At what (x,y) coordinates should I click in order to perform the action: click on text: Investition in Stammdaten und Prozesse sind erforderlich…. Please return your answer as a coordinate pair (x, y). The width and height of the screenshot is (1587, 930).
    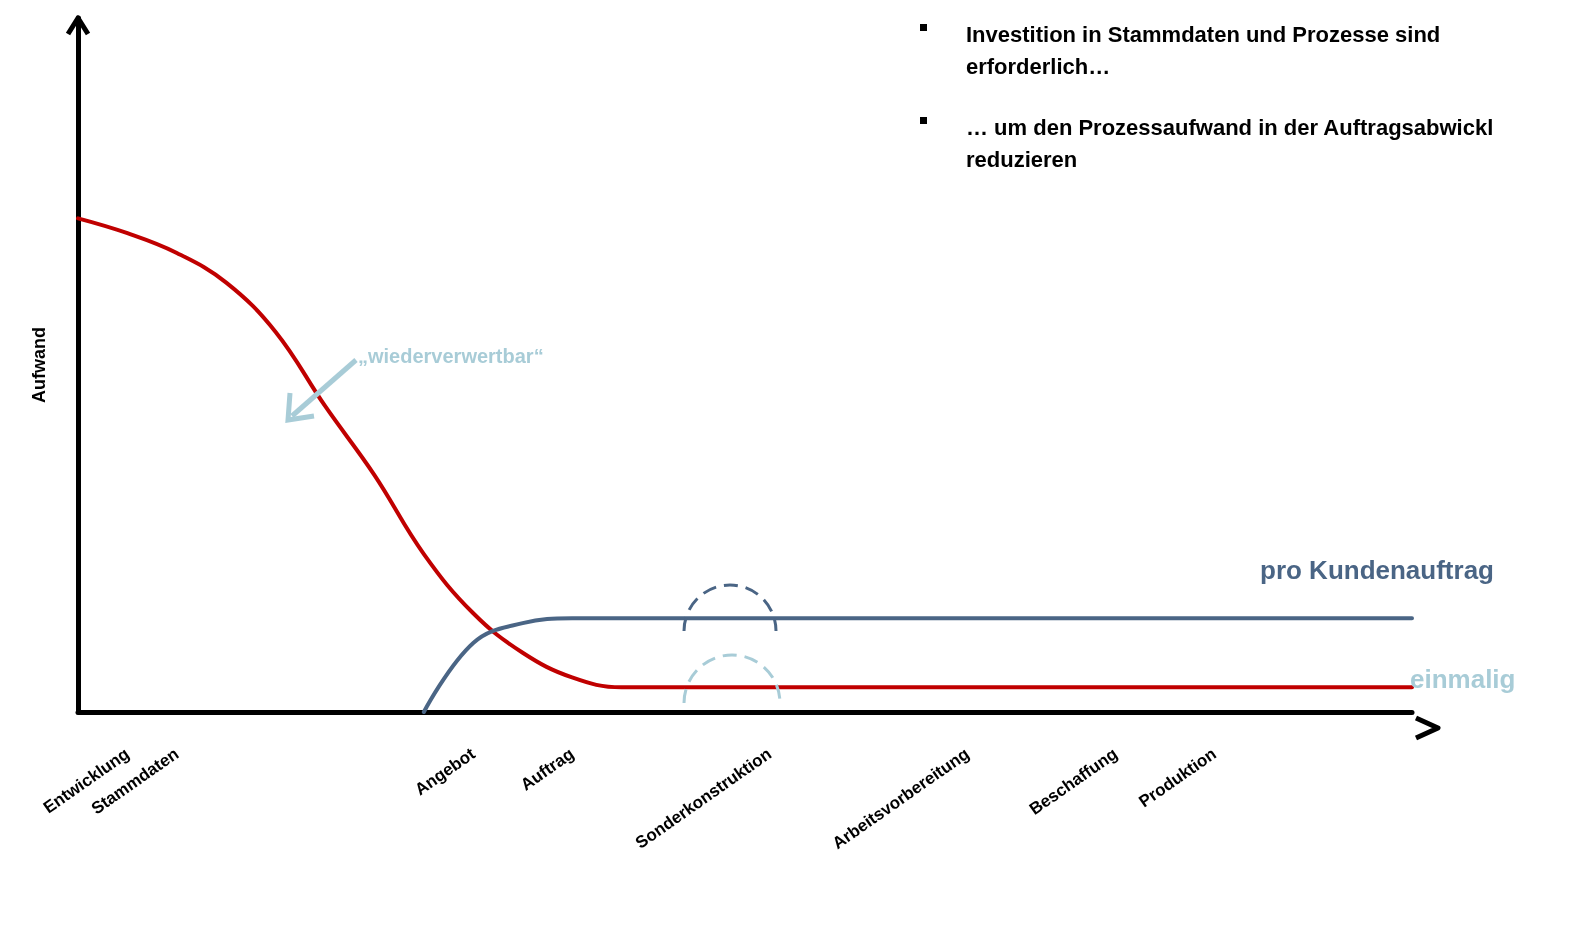
    Looking at the image, I should click on (1206, 50).